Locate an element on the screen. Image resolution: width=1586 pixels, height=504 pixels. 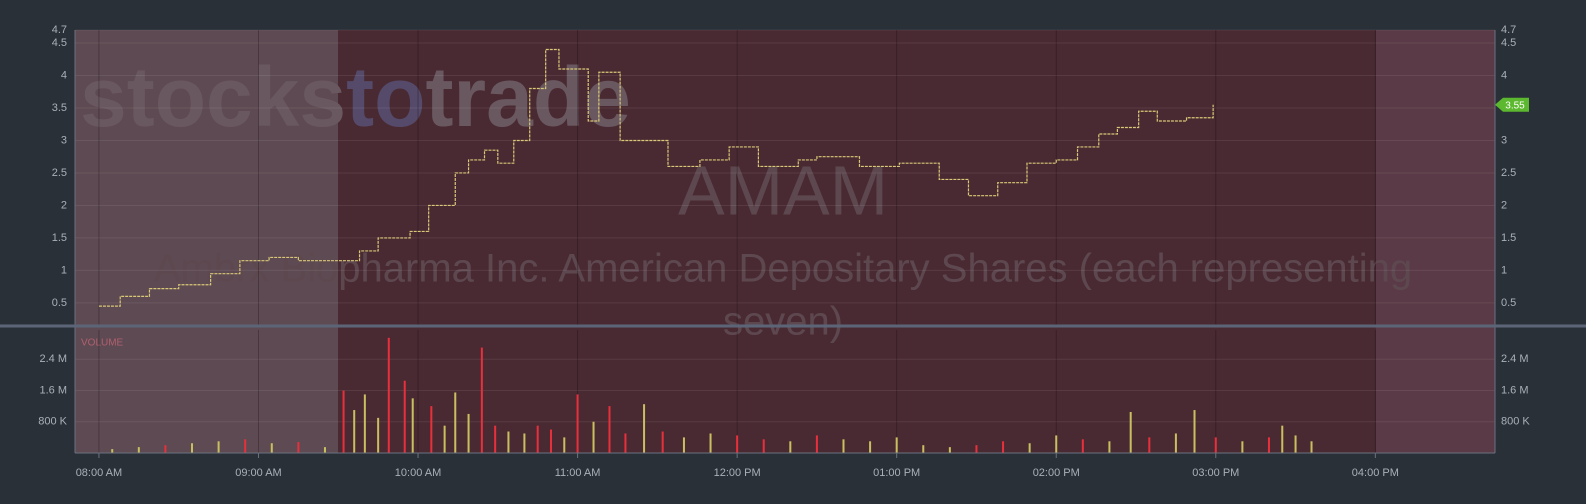
last-price-label: 3.55 is located at coordinates (1515, 105).